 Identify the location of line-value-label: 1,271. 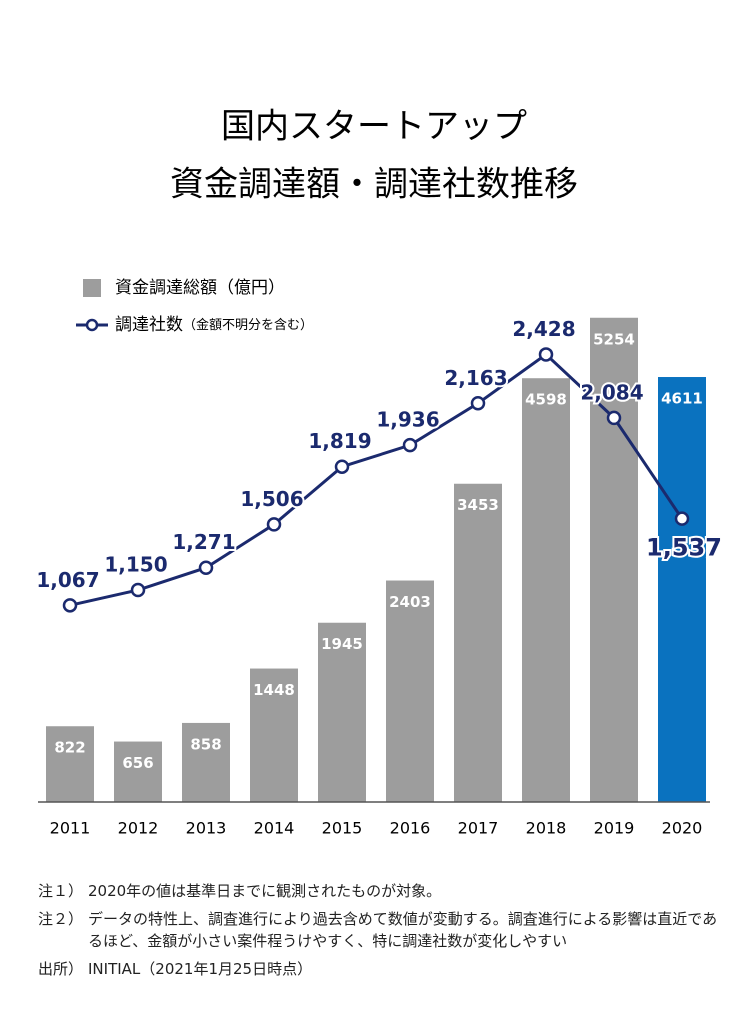
(203, 542).